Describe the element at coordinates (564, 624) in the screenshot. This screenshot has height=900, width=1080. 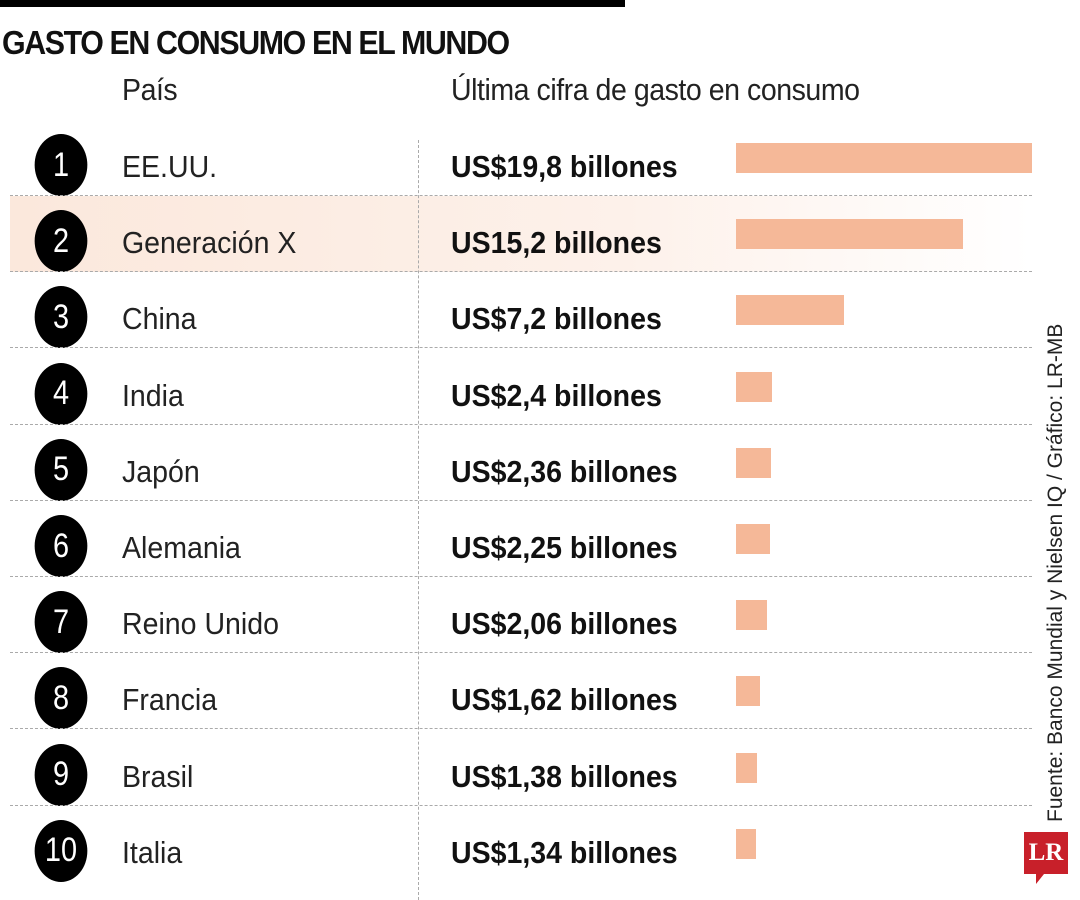
I see `value-label: US$2,06 billones` at that location.